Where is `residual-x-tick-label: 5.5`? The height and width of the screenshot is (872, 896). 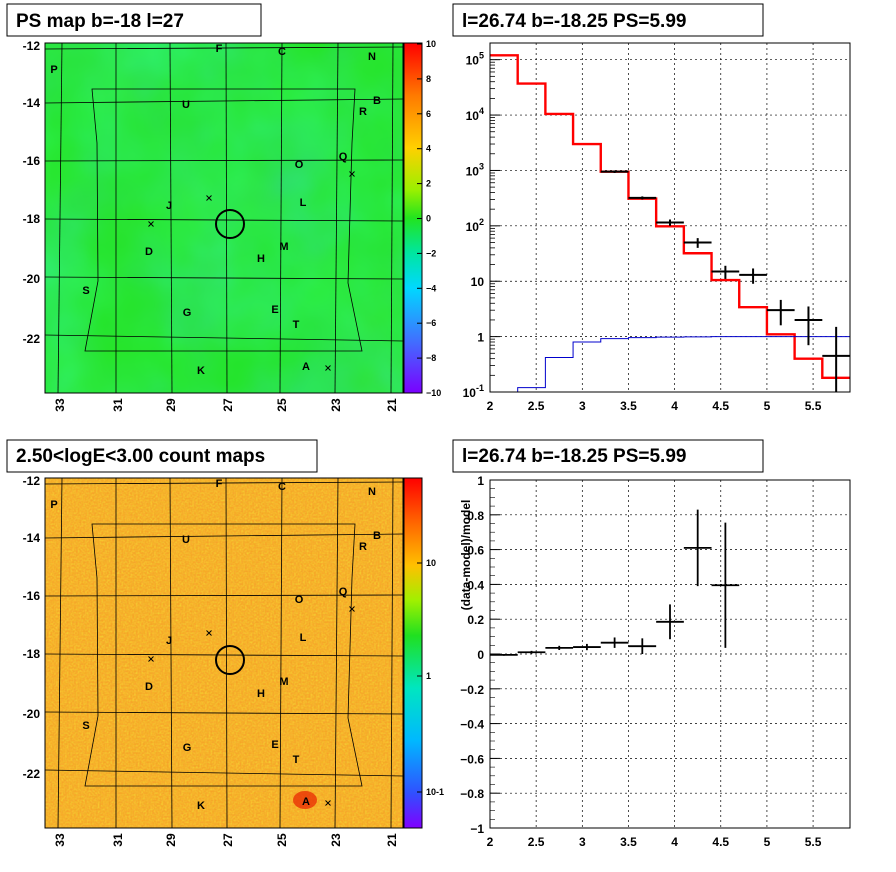
residual-x-tick-label: 5.5 is located at coordinates (813, 842).